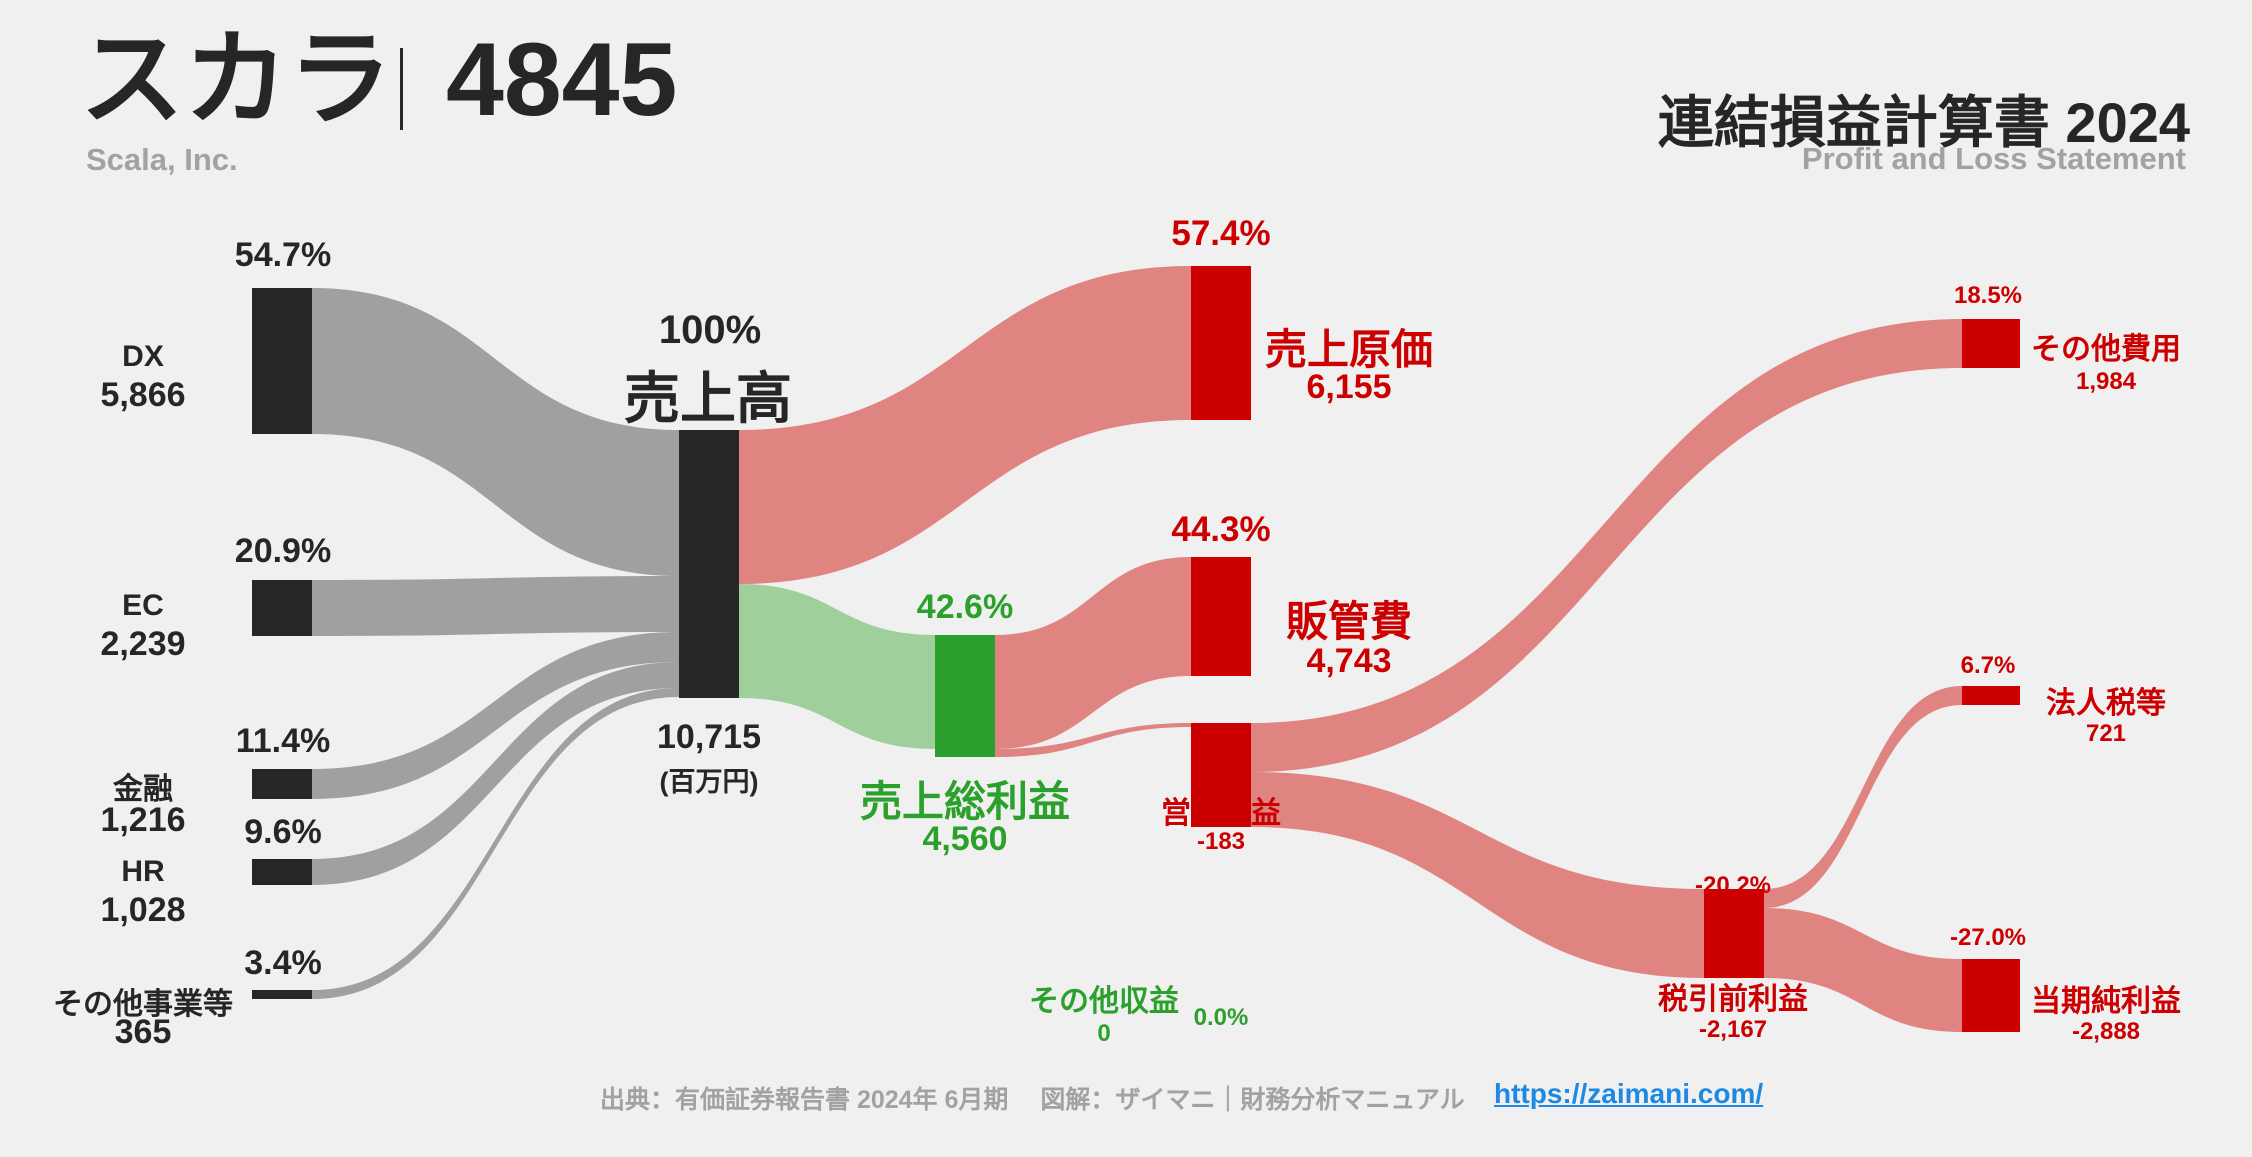 The width and height of the screenshot is (2252, 1157). I want to click on source-note: 出典：有価証券報告書 2024年 6月期 図解：ザイマニ｜財務分析マニュアル, so click(1032, 1100).